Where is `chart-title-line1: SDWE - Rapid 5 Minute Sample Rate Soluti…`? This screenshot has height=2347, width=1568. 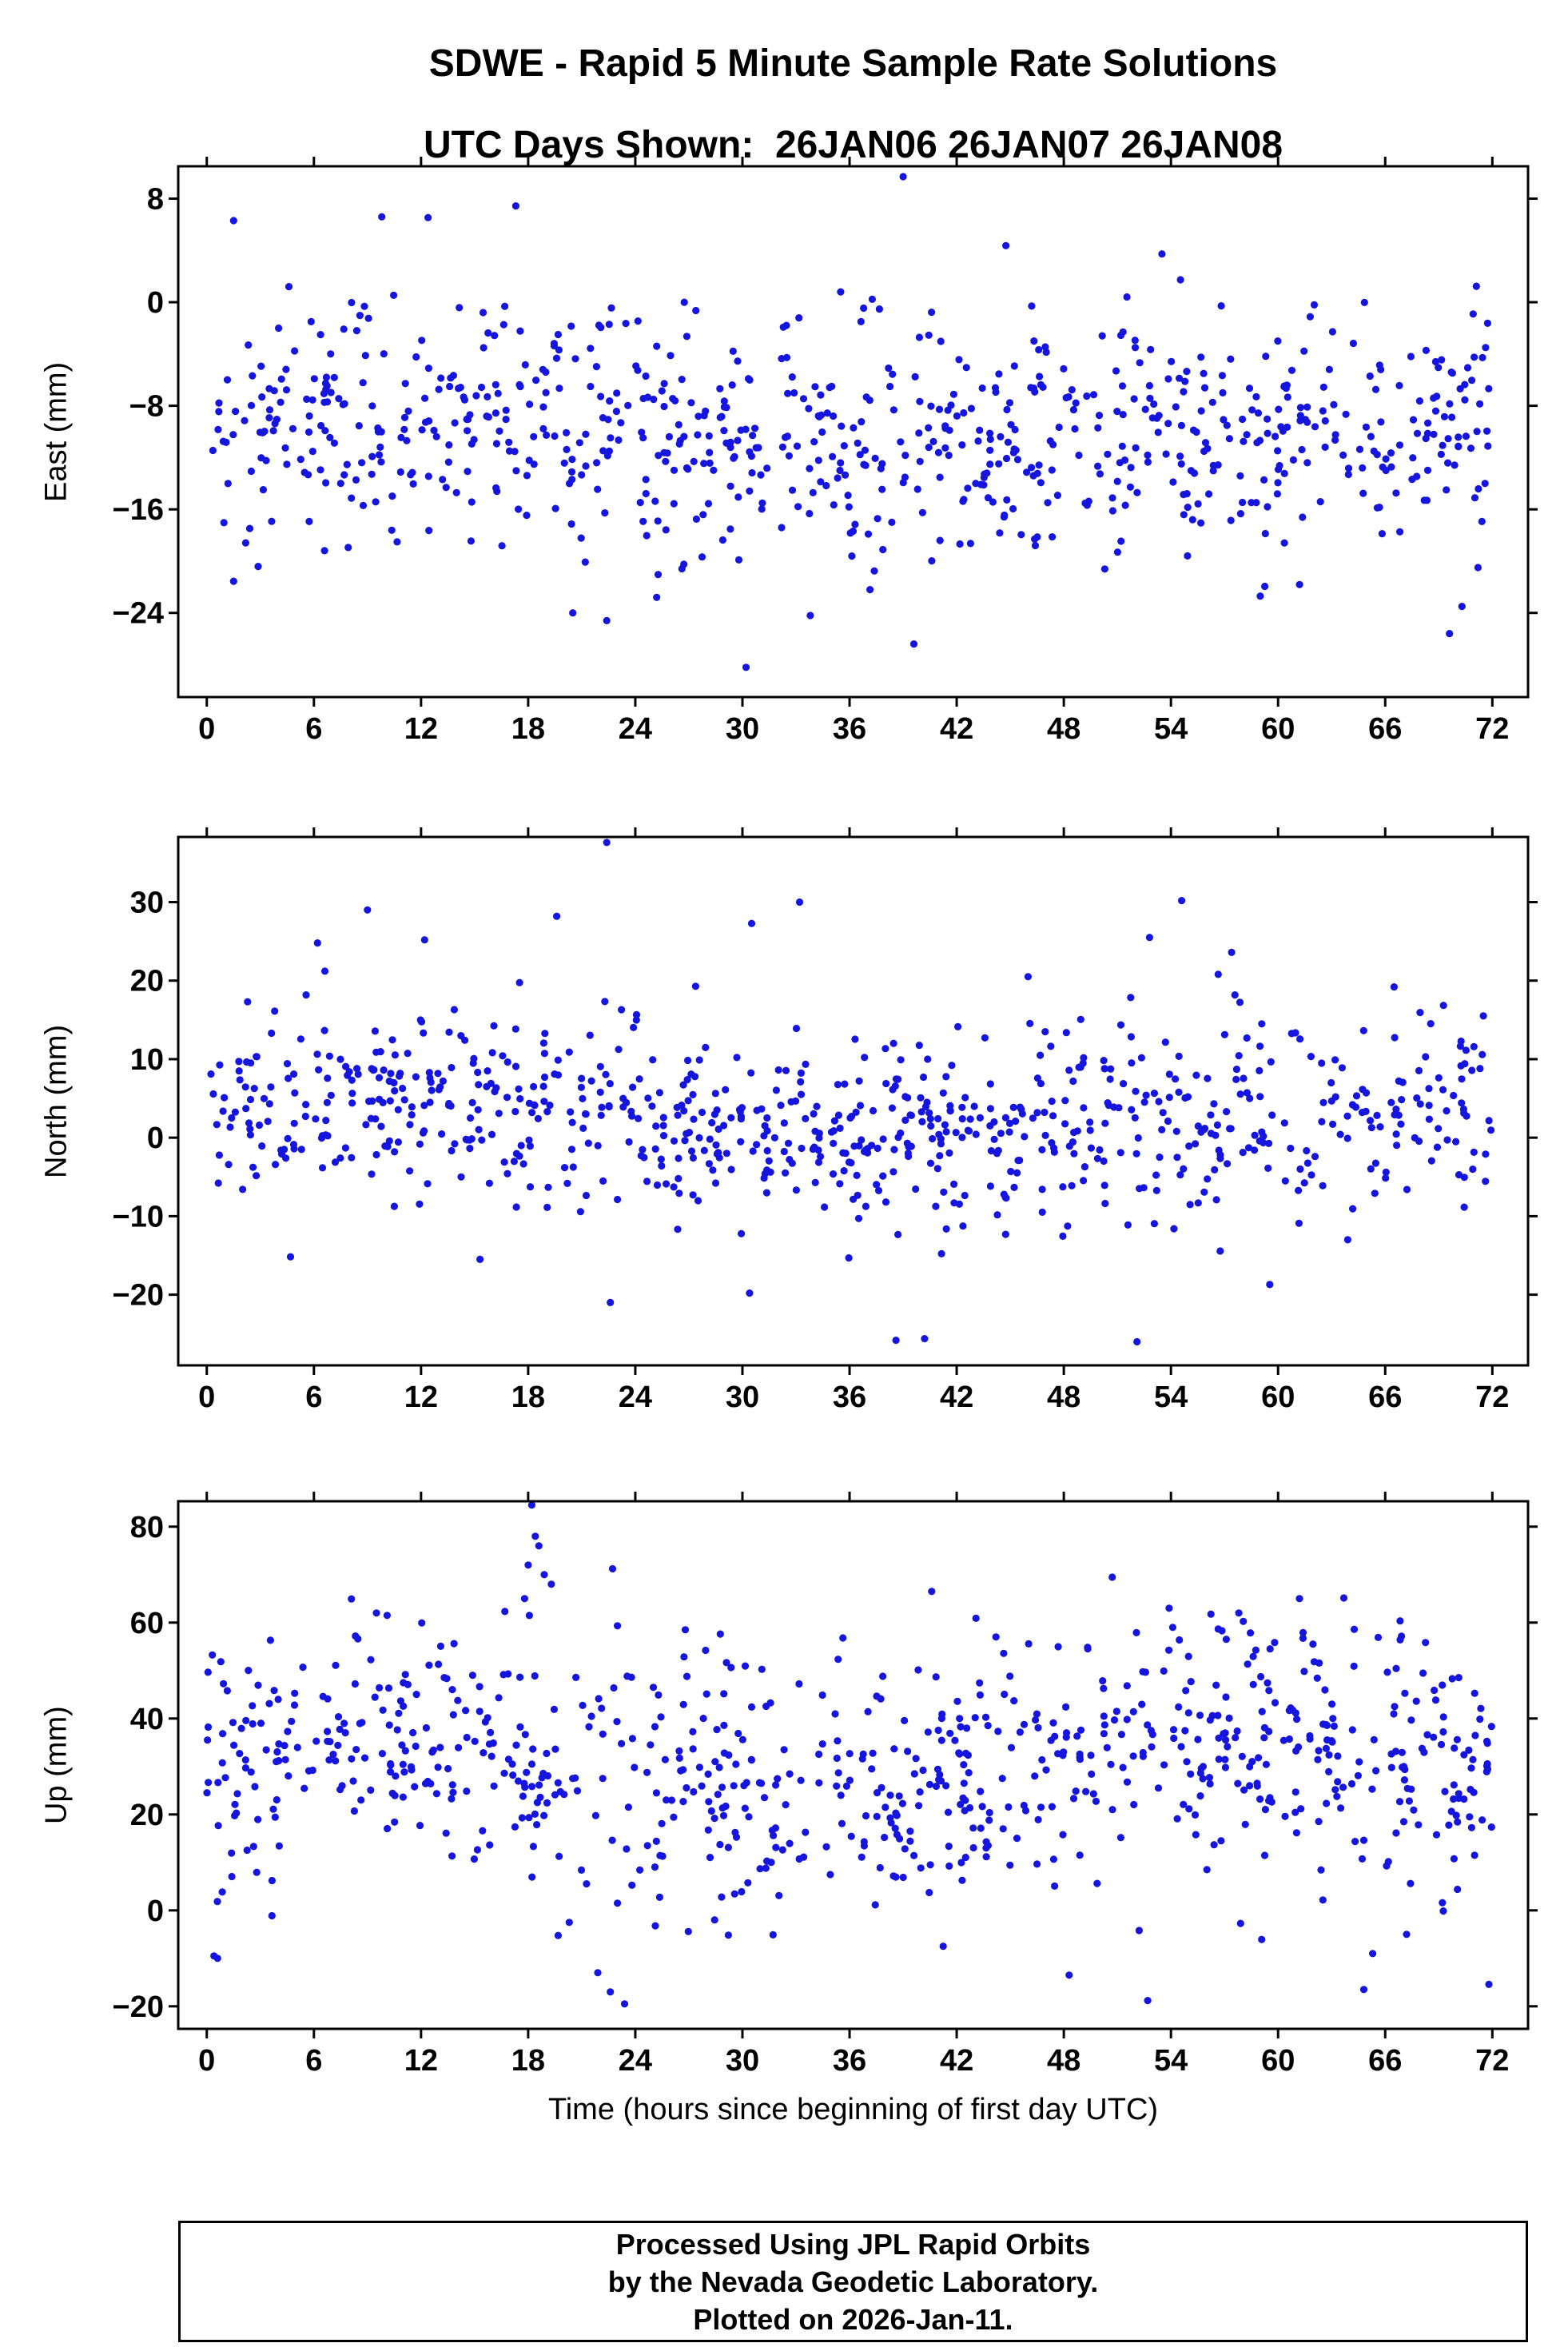
chart-title-line1: SDWE - Rapid 5 Minute Sample Rate Soluti… is located at coordinates (853, 64).